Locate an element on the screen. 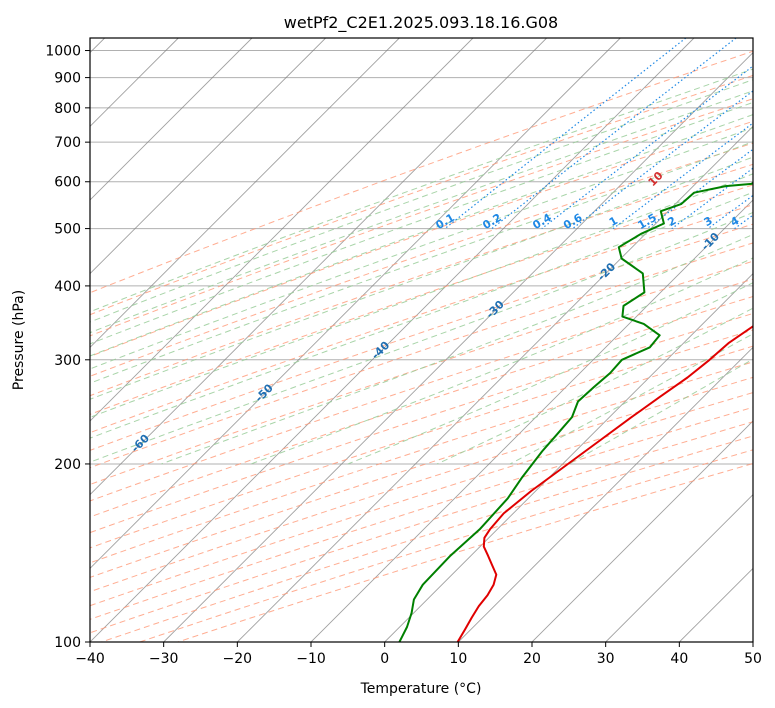 The image size is (775, 708). y-tick-label: 500 is located at coordinates (67, 230).